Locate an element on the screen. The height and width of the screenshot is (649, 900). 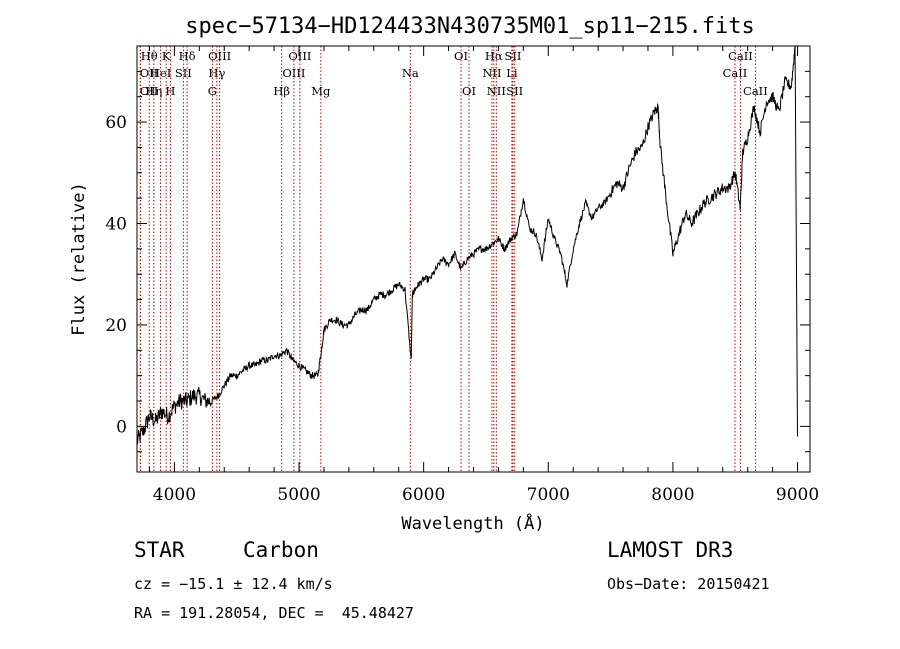
x-tick-label: 4000 is located at coordinates (174, 495).